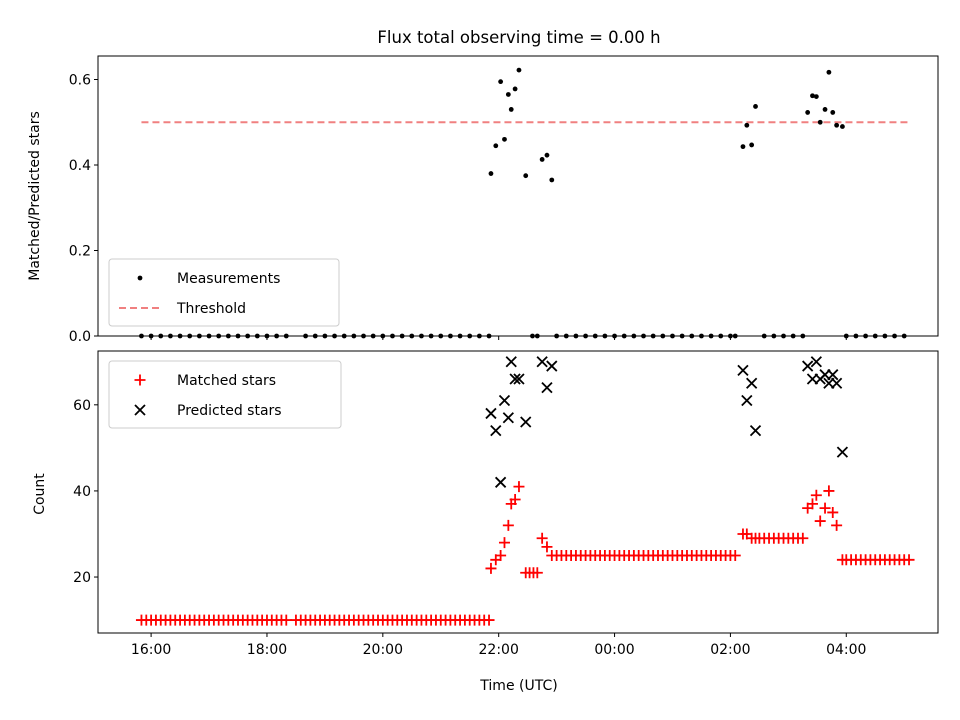 Image resolution: width=960 pixels, height=720 pixels. I want to click on ratio-x-ticks, so click(498, 338).